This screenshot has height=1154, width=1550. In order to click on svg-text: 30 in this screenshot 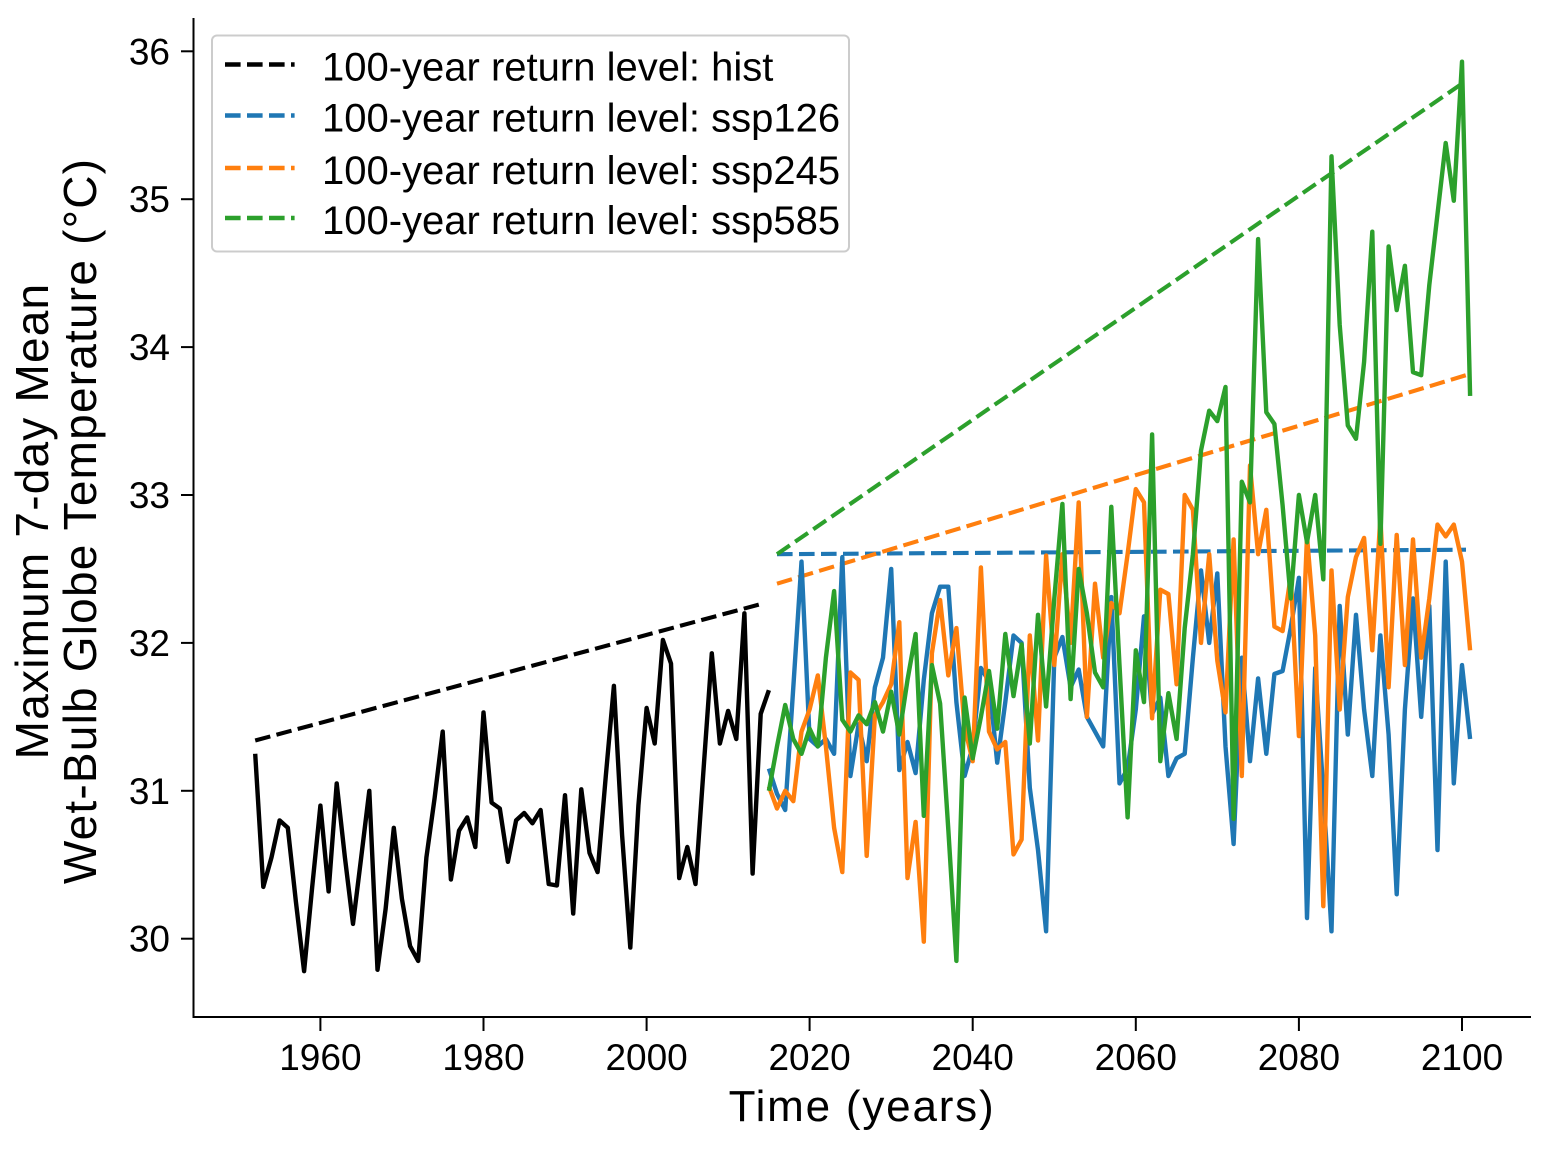, I will do `click(149, 939)`.